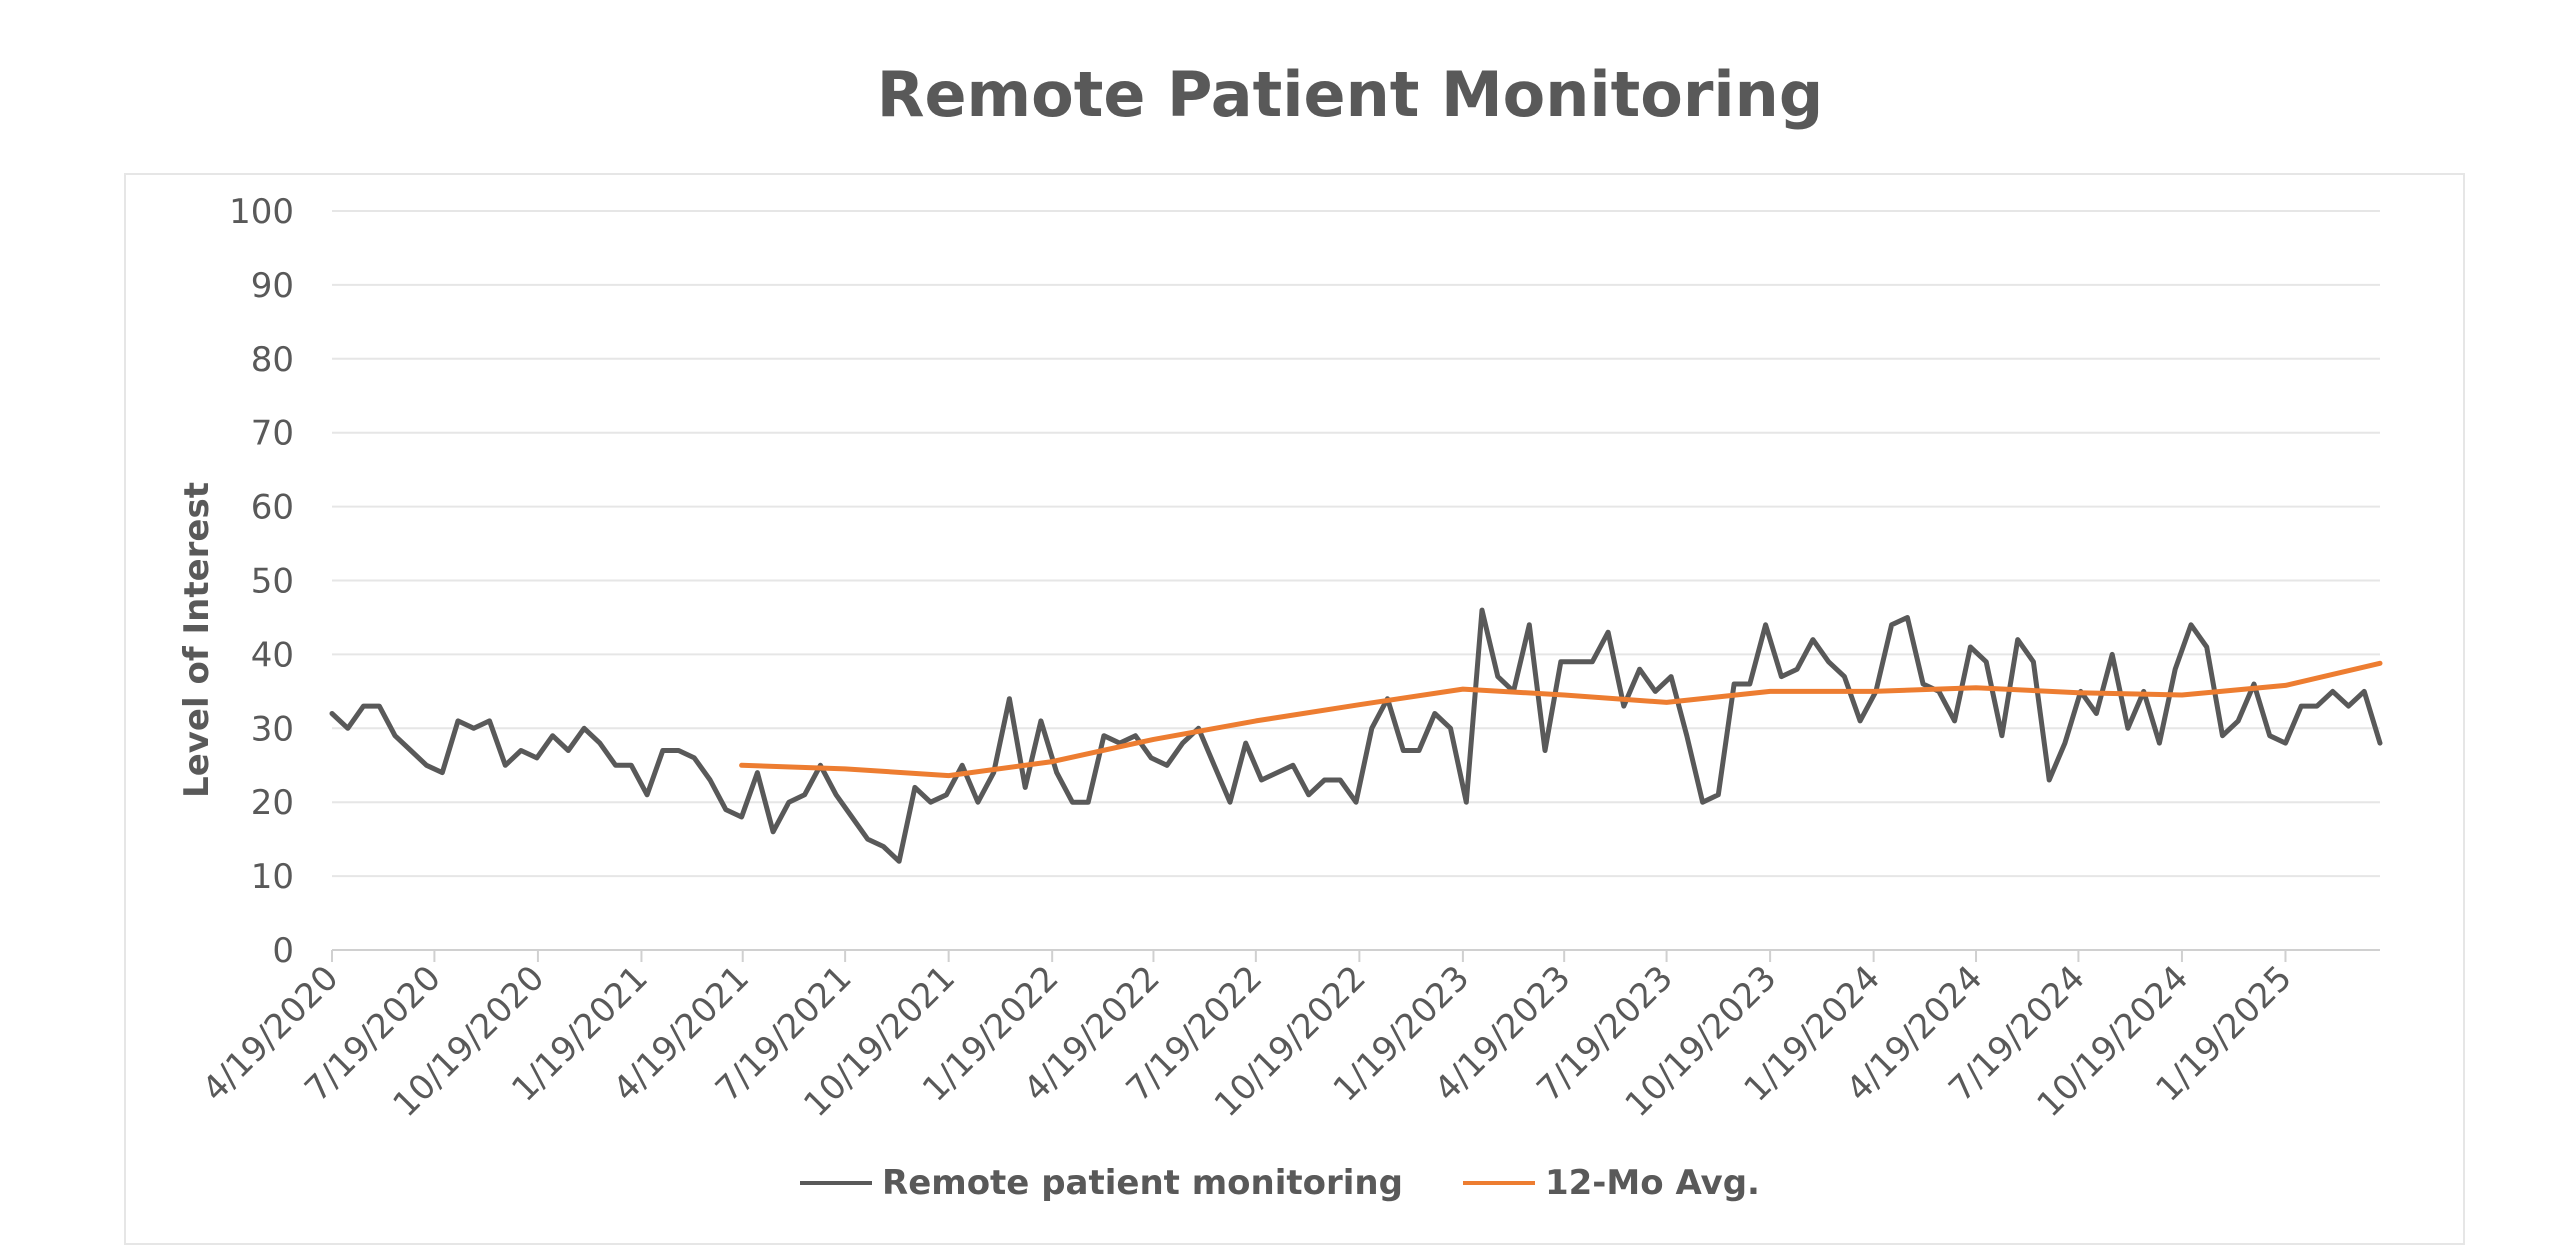 Image resolution: width=2560 pixels, height=1260 pixels. Describe the element at coordinates (272, 582) in the screenshot. I see `y-tick-label: 50` at that location.